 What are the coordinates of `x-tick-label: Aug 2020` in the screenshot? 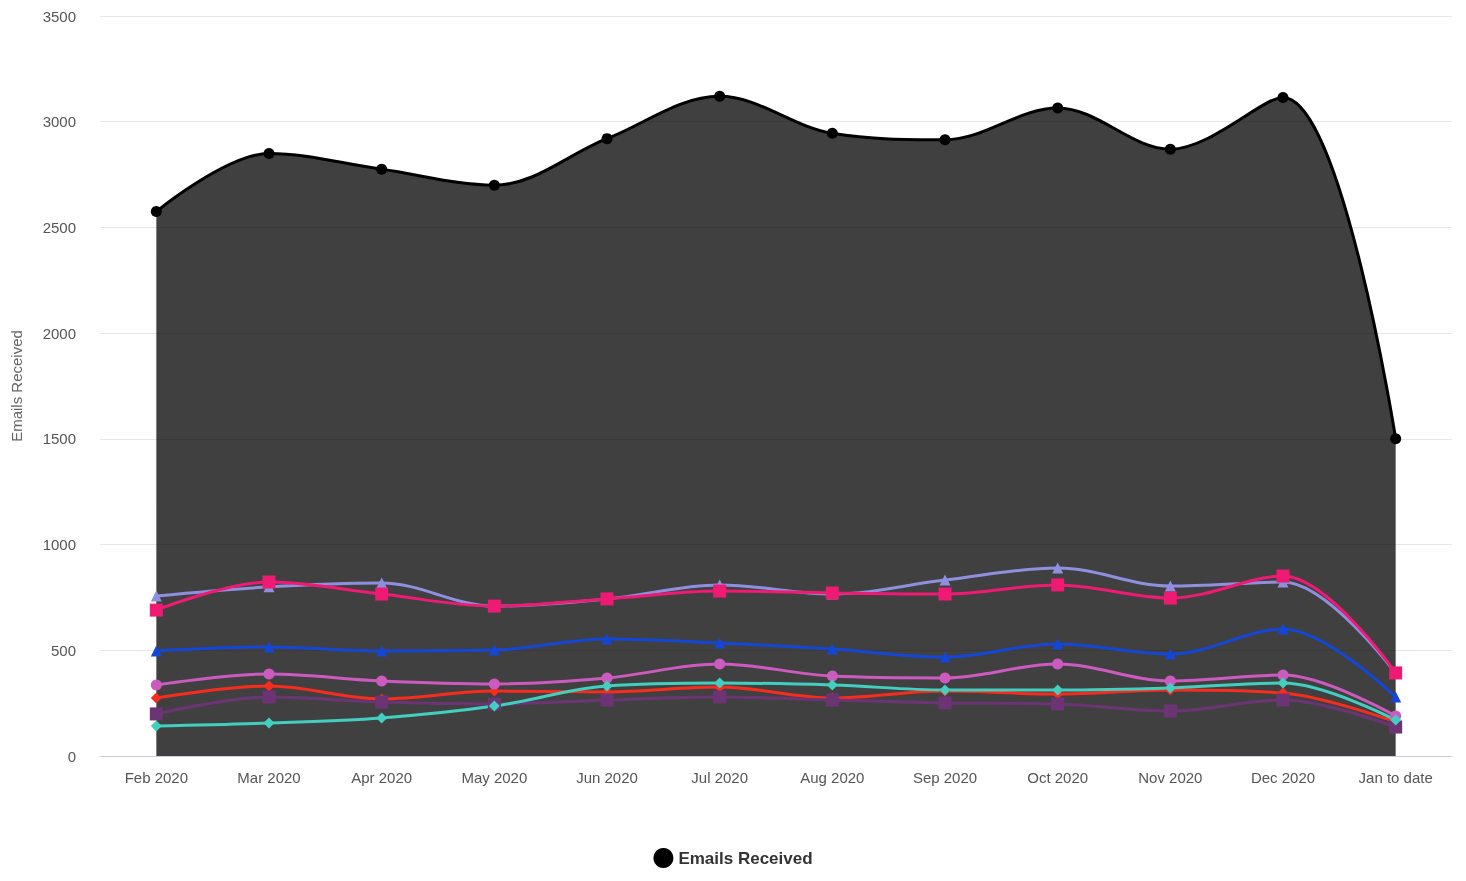 It's located at (832, 777).